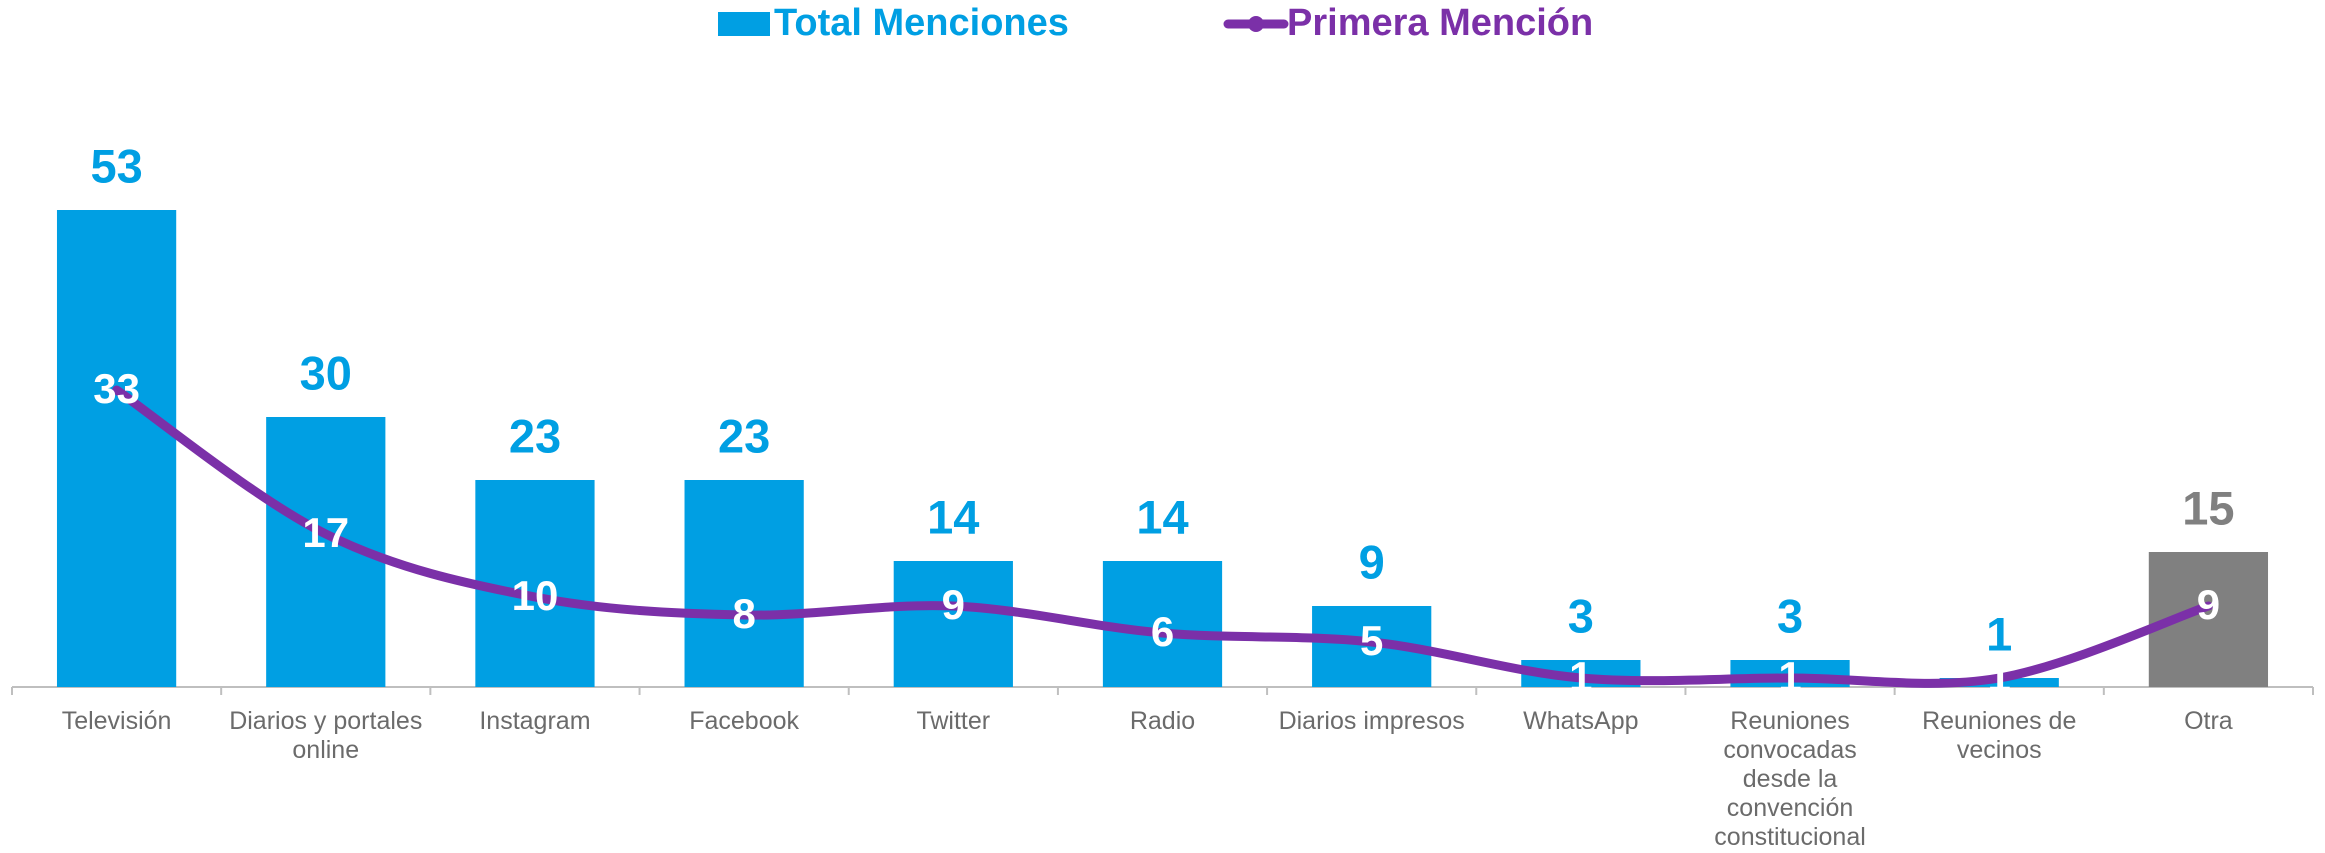  What do you see at coordinates (1581, 721) in the screenshot?
I see `x-tick-label: WhatsApp` at bounding box center [1581, 721].